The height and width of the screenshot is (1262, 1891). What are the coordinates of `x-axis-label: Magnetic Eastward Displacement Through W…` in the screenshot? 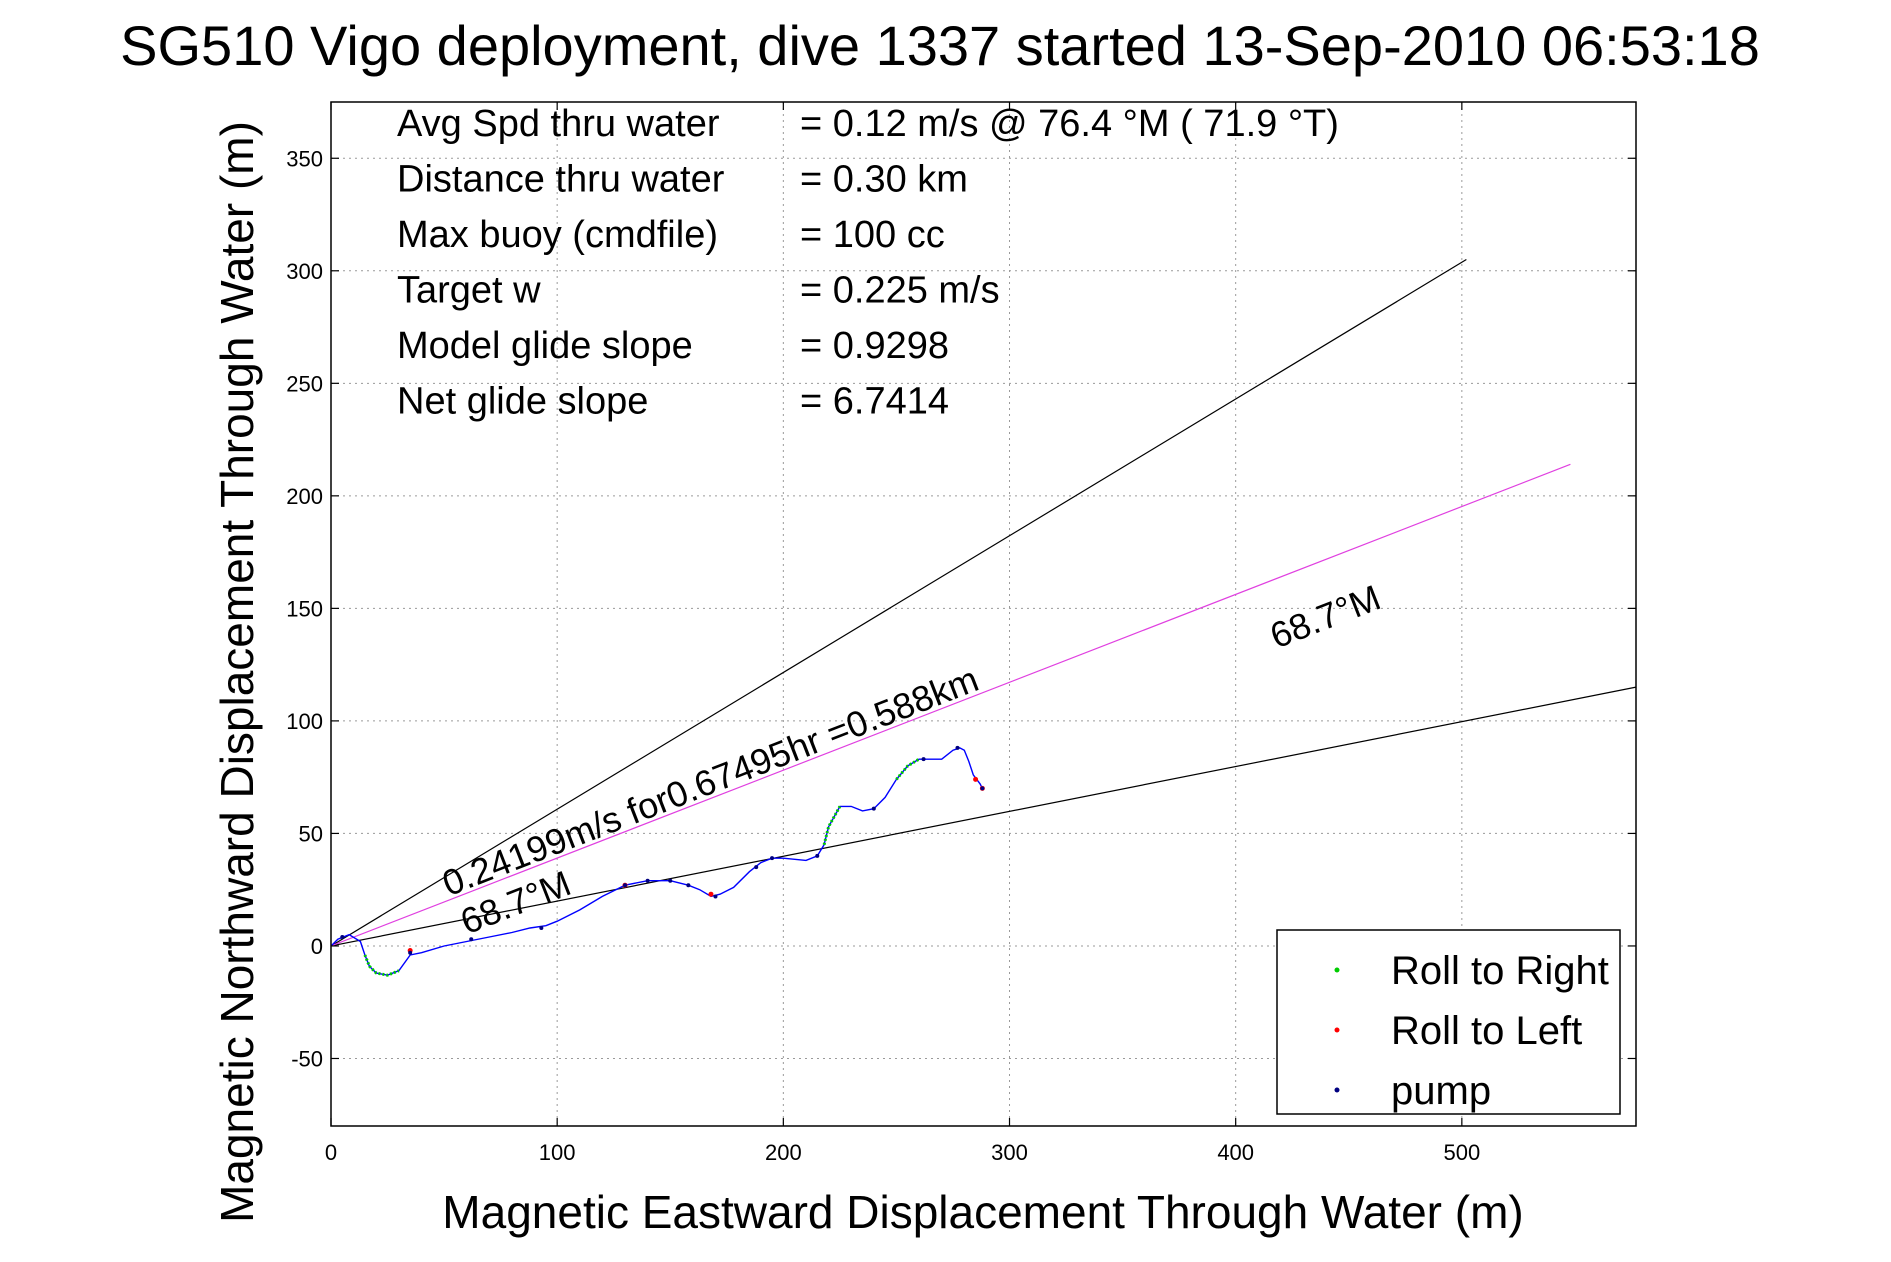 It's located at (982, 1212).